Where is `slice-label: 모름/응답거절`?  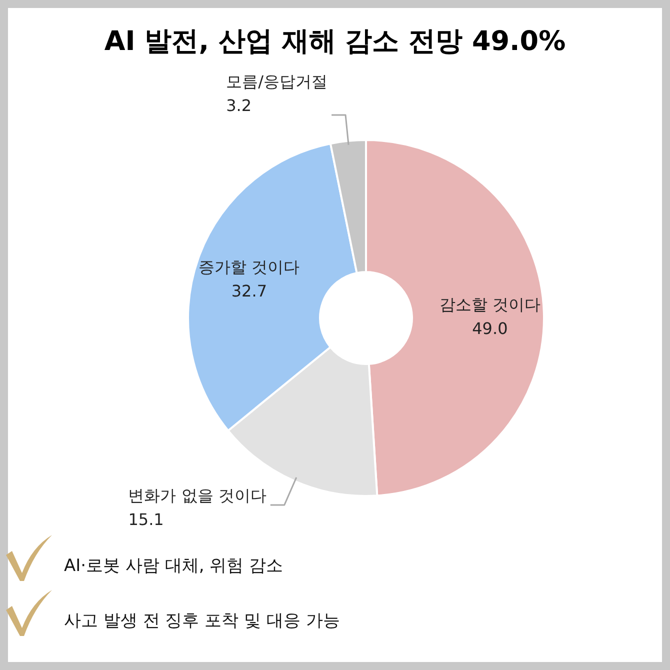
slice-label: 모름/응답거절 is located at coordinates (277, 82).